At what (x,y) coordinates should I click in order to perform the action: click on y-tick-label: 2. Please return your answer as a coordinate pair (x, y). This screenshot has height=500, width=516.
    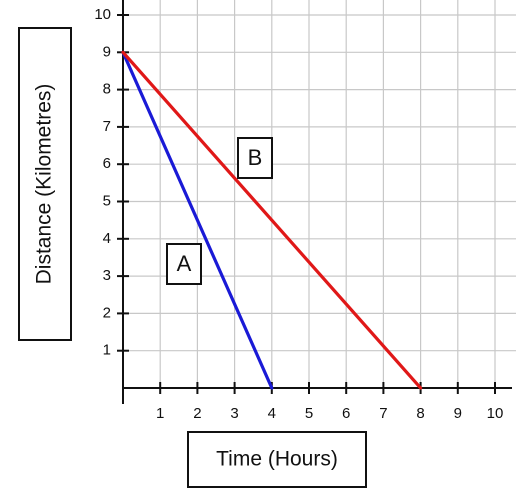
    Looking at the image, I should click on (107, 312).